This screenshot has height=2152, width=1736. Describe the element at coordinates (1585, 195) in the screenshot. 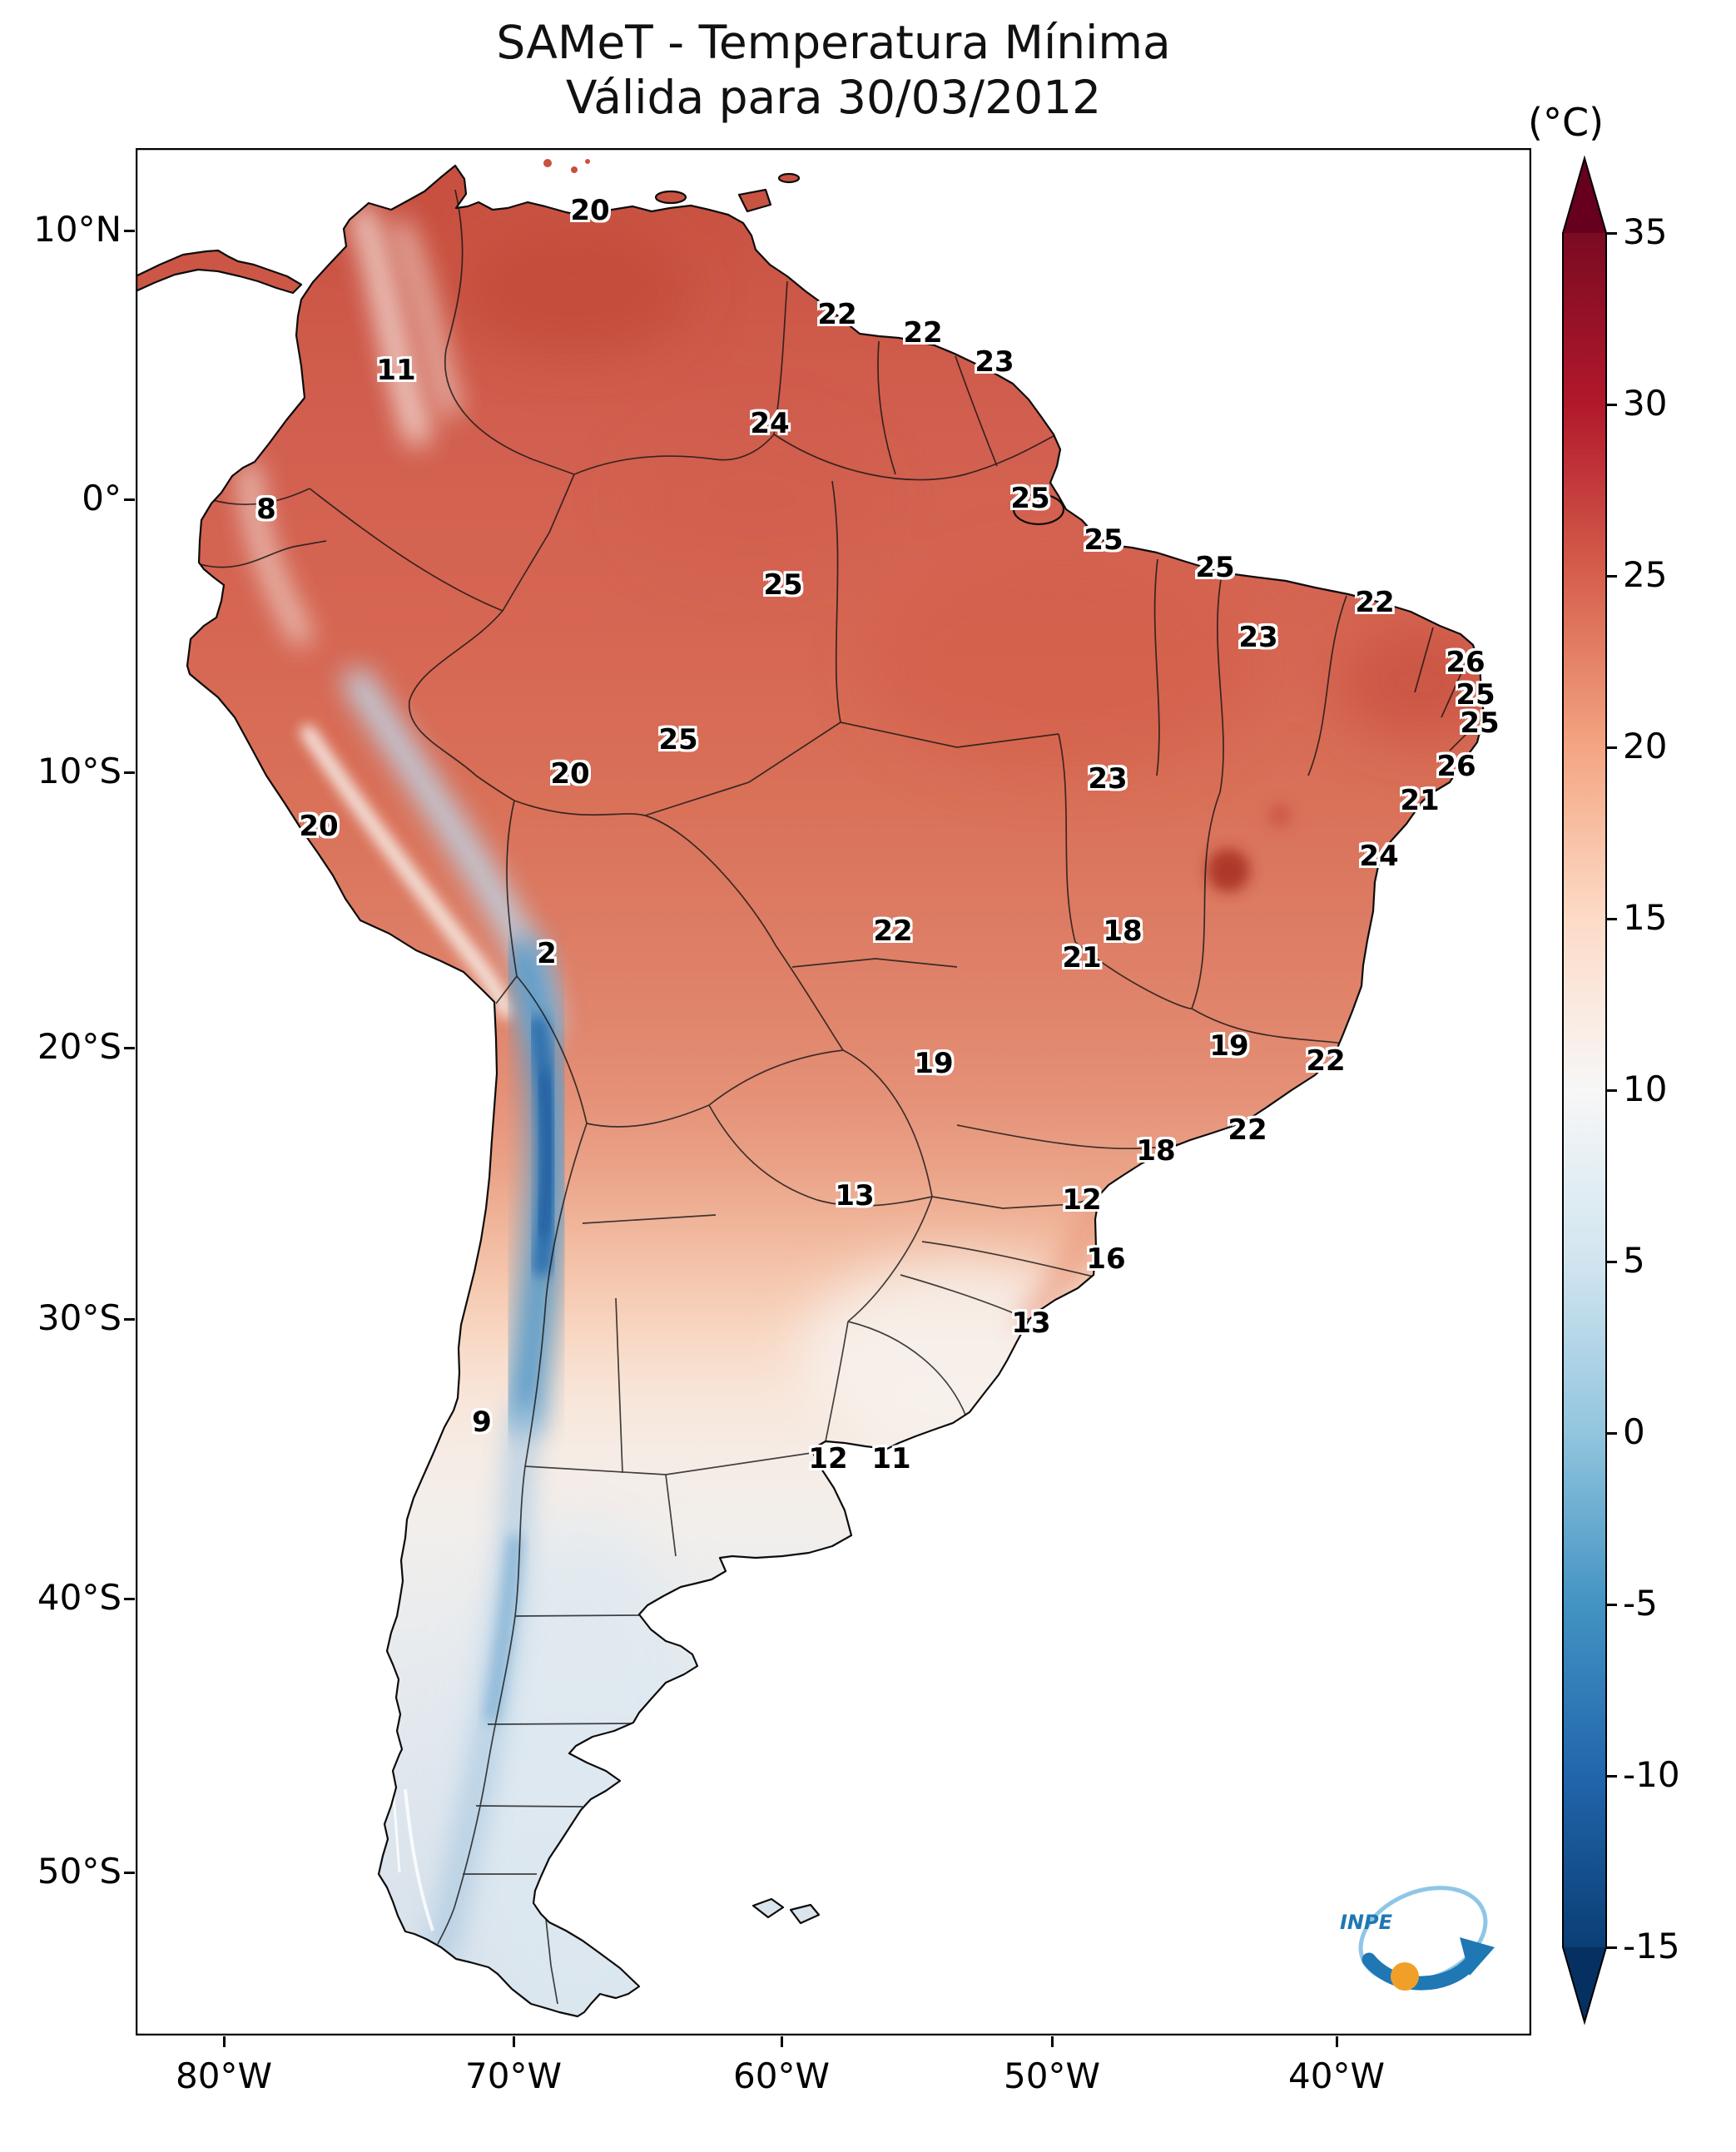

I see `colorbar-over-arrow` at that location.